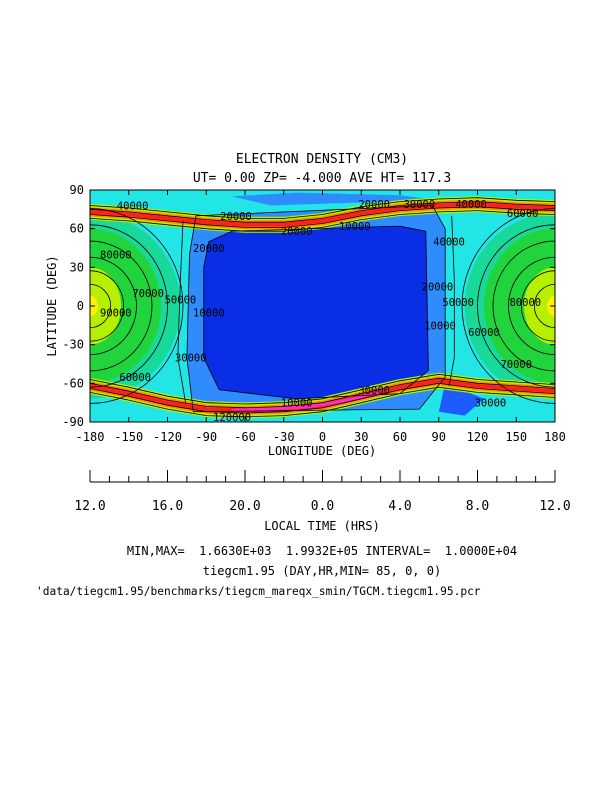 The image size is (612, 792). Describe the element at coordinates (322, 159) in the screenshot. I see `chart-title: ELECTRON DENSITY (CM3)` at that location.